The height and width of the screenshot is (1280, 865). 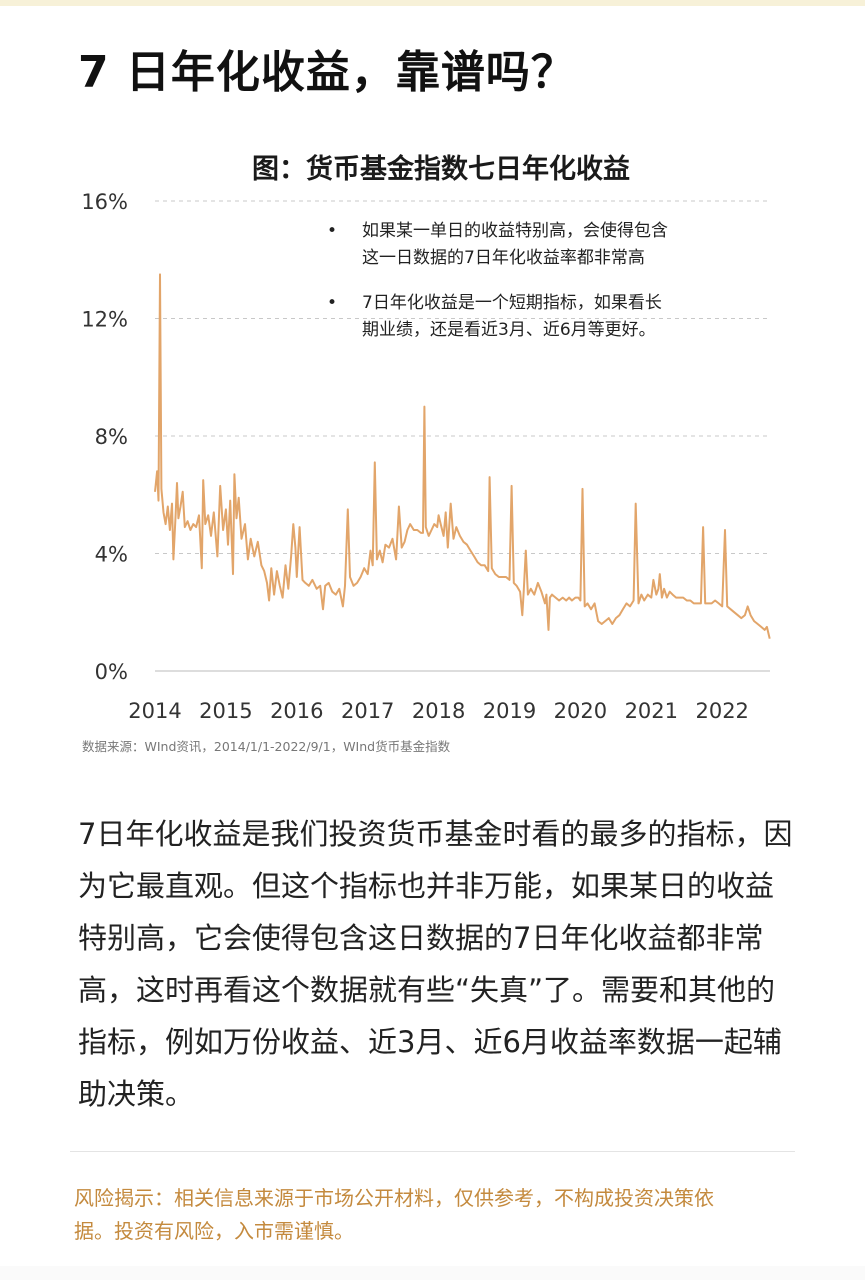 I want to click on top-border, so click(x=432, y=3).